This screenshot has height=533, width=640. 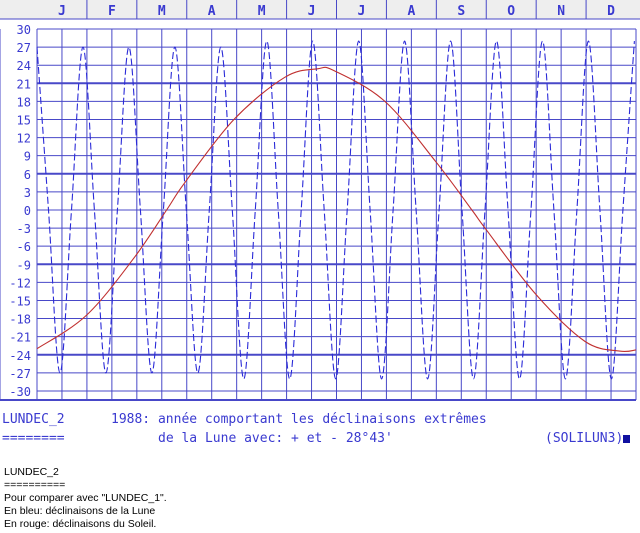 What do you see at coordinates (35, 485) in the screenshot?
I see `caption-underline: ==========` at bounding box center [35, 485].